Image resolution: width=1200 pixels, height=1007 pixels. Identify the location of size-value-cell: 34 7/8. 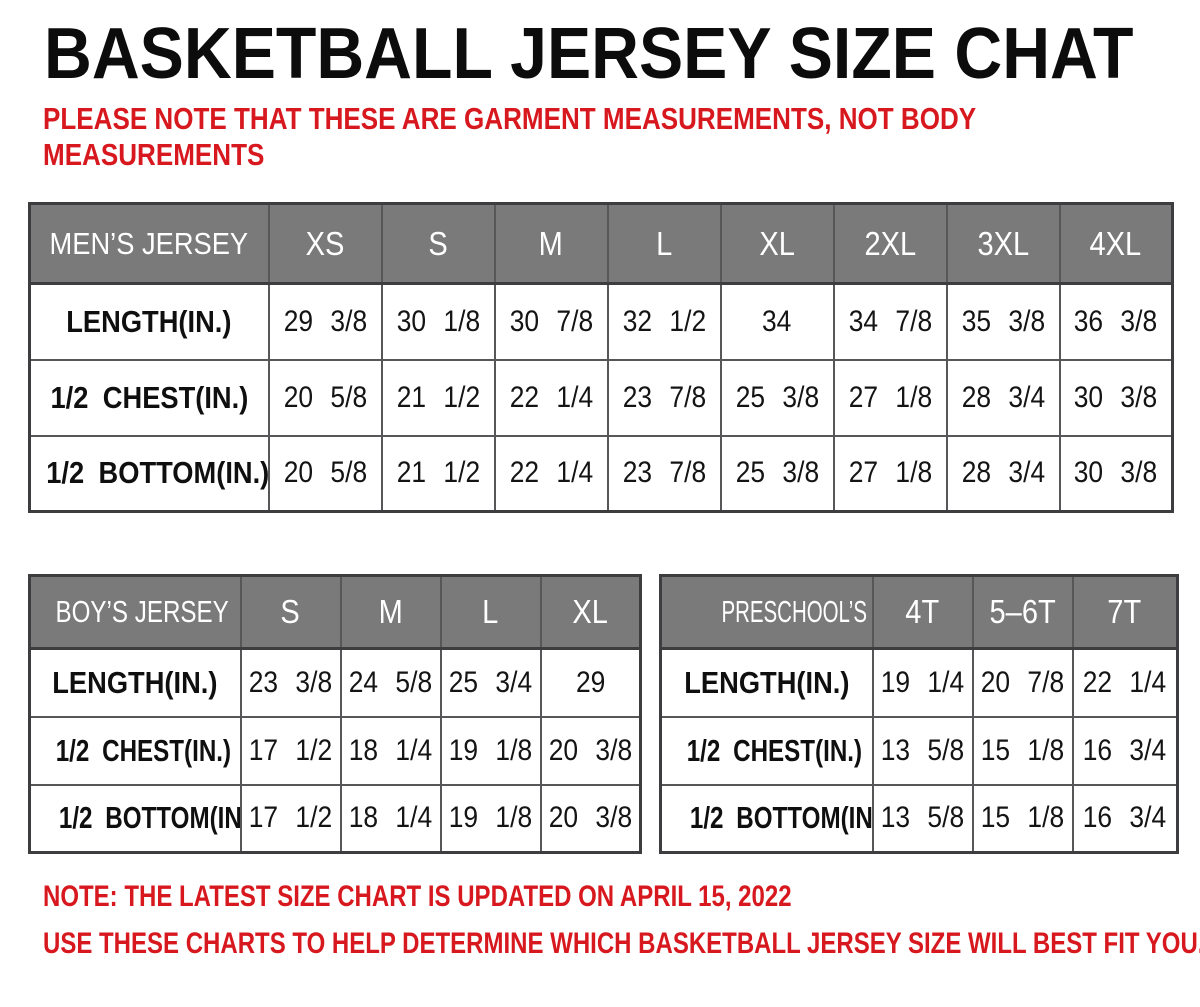
(890, 321).